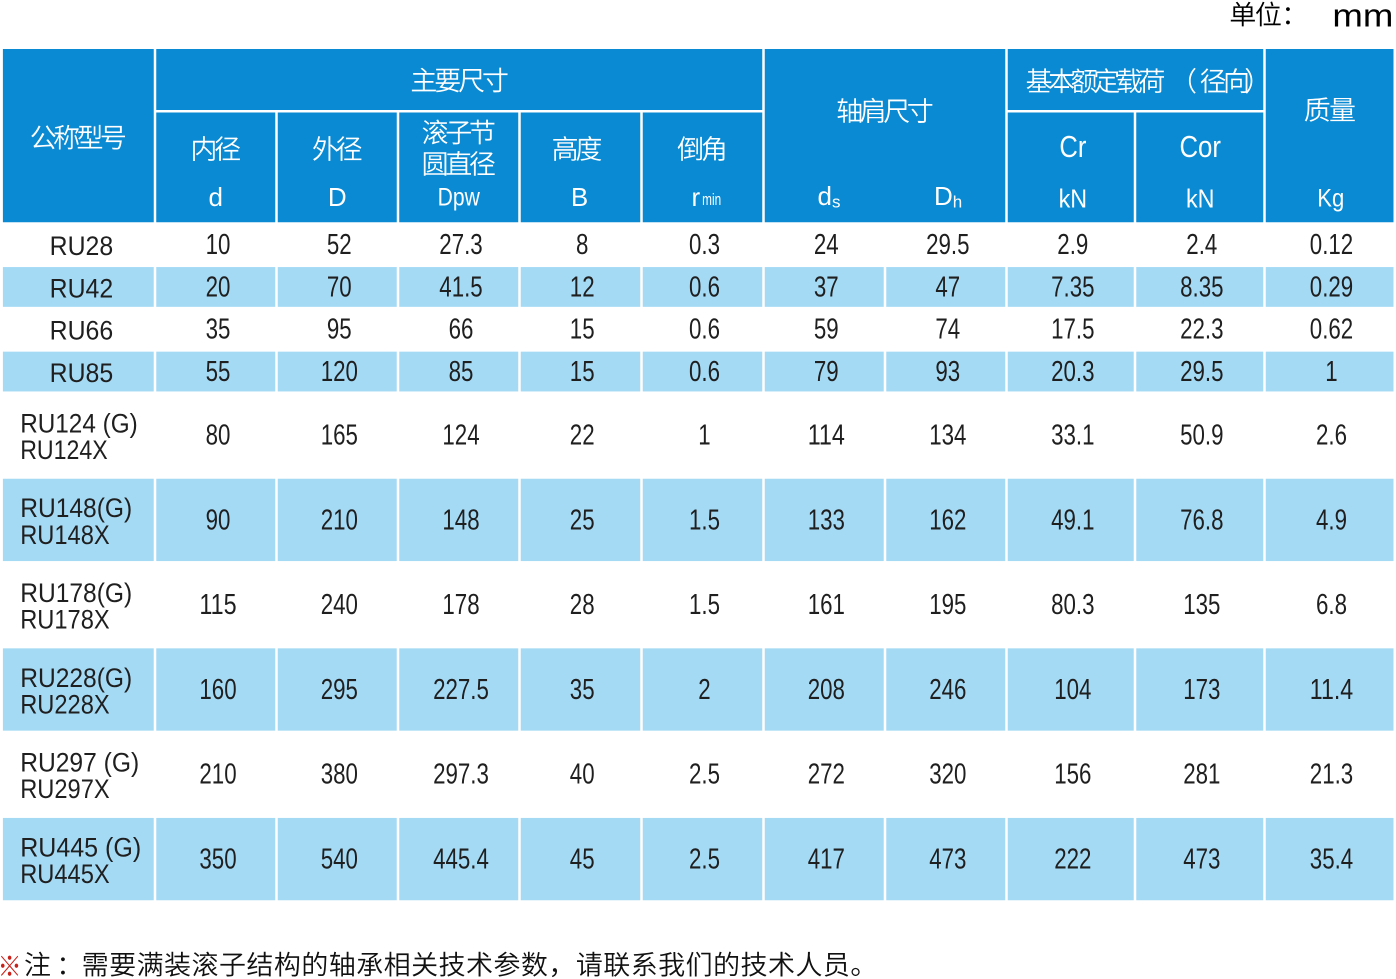 Image resolution: width=1396 pixels, height=979 pixels. I want to click on svg-text: B, so click(579, 197).